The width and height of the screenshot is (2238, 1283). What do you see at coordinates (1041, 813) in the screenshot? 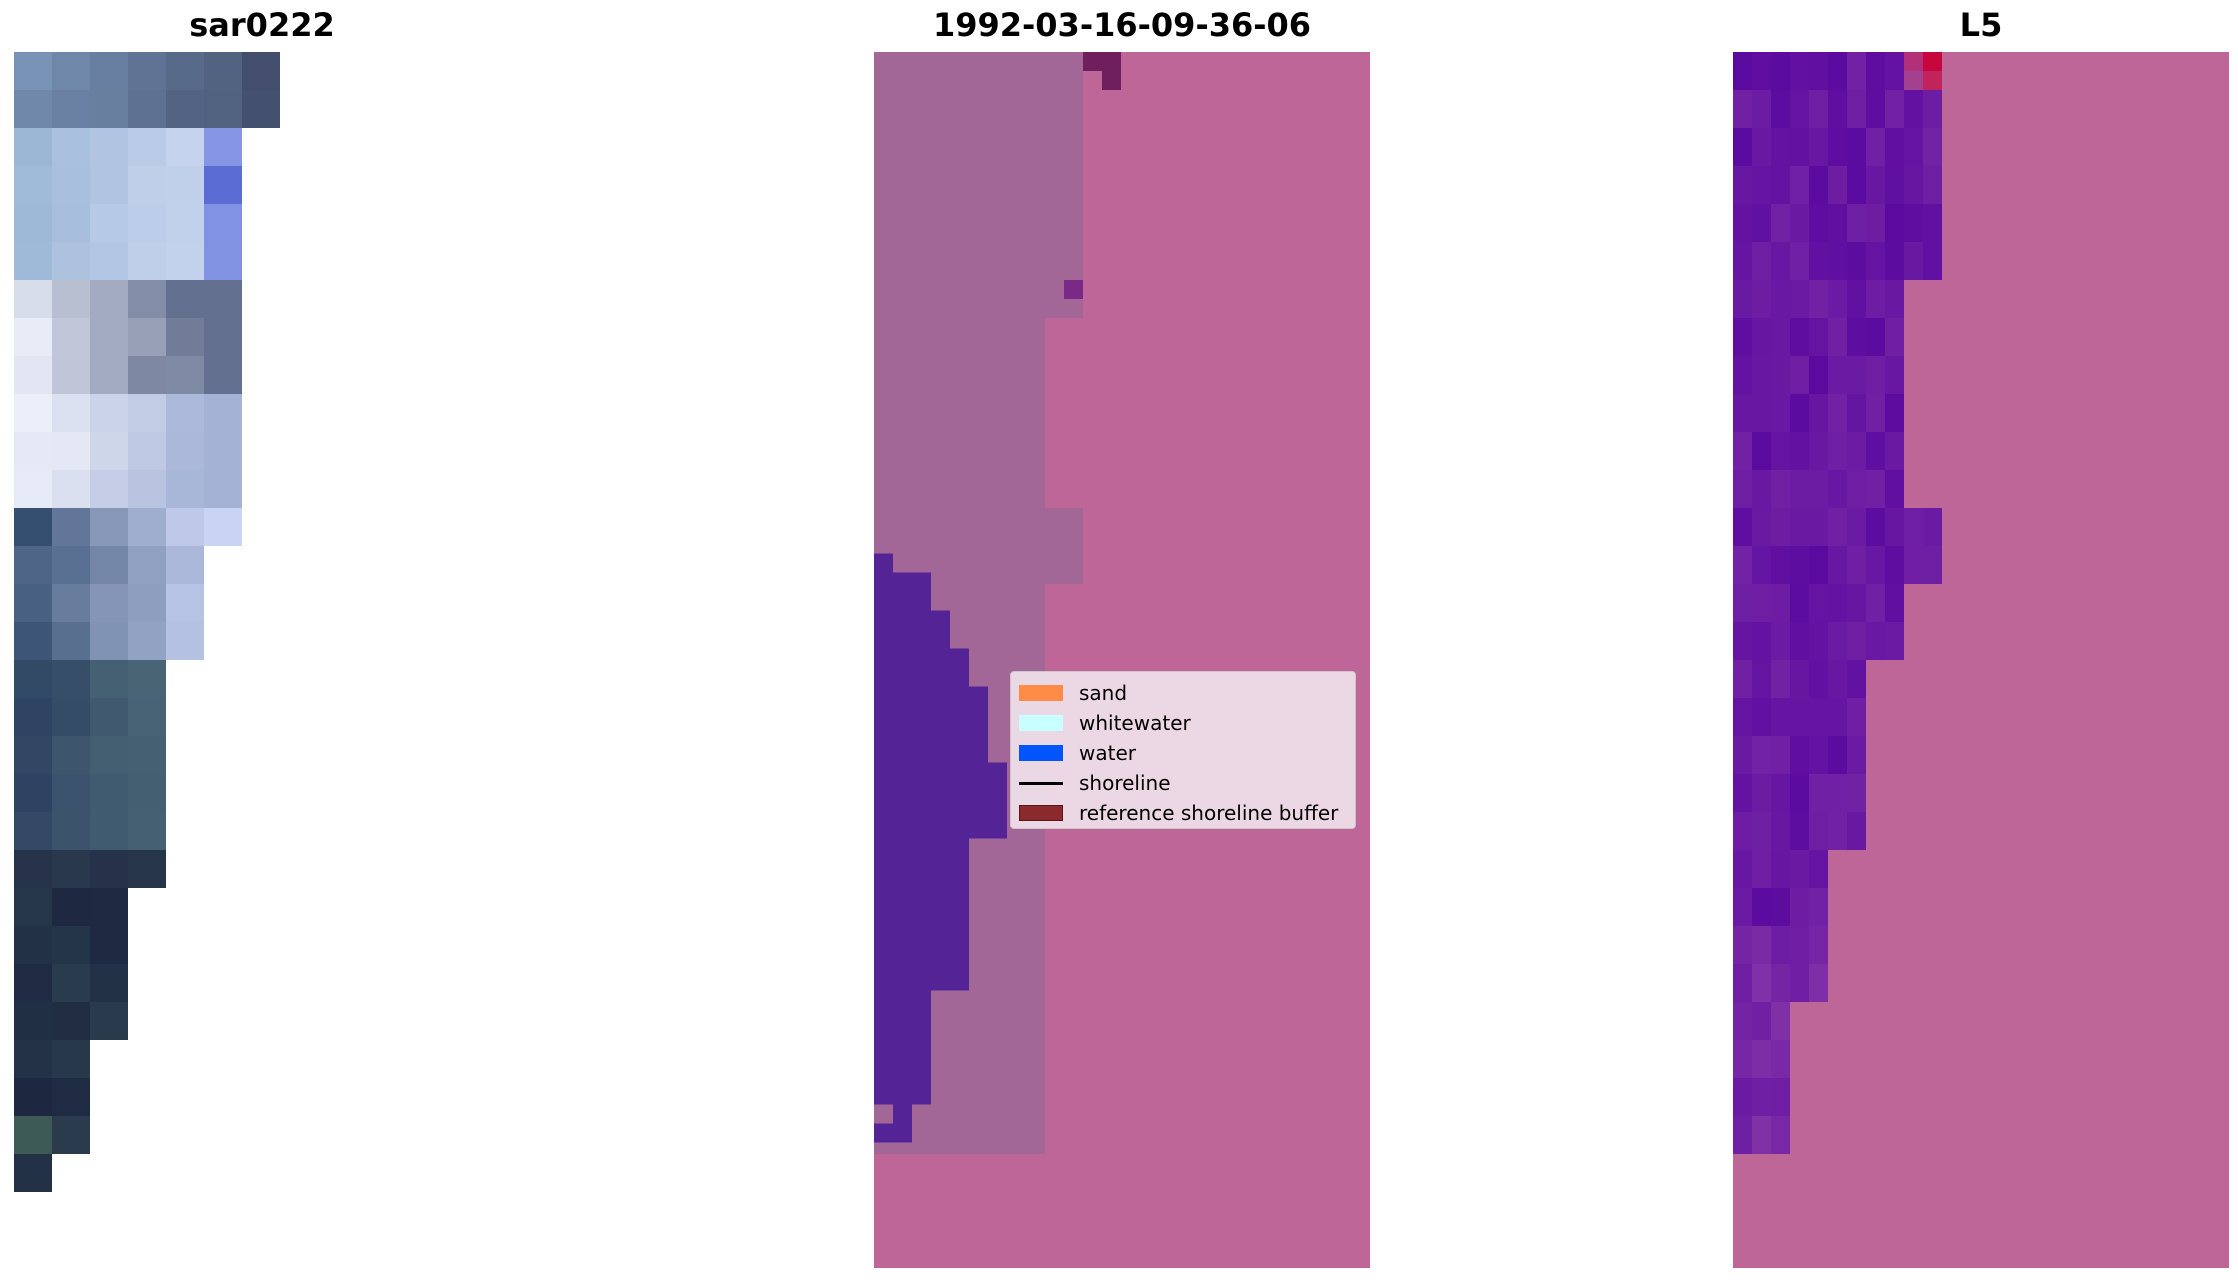
I see `reference-buffer-swatch` at bounding box center [1041, 813].